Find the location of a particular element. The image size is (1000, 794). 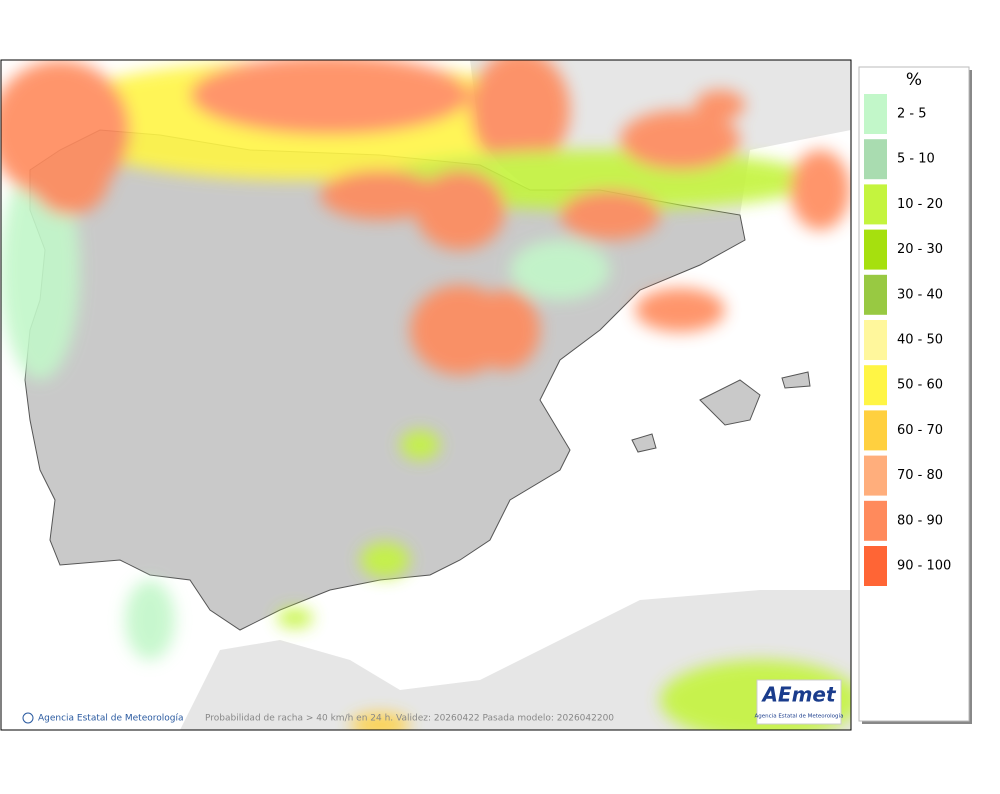

logo-box is located at coordinates (799, 702).